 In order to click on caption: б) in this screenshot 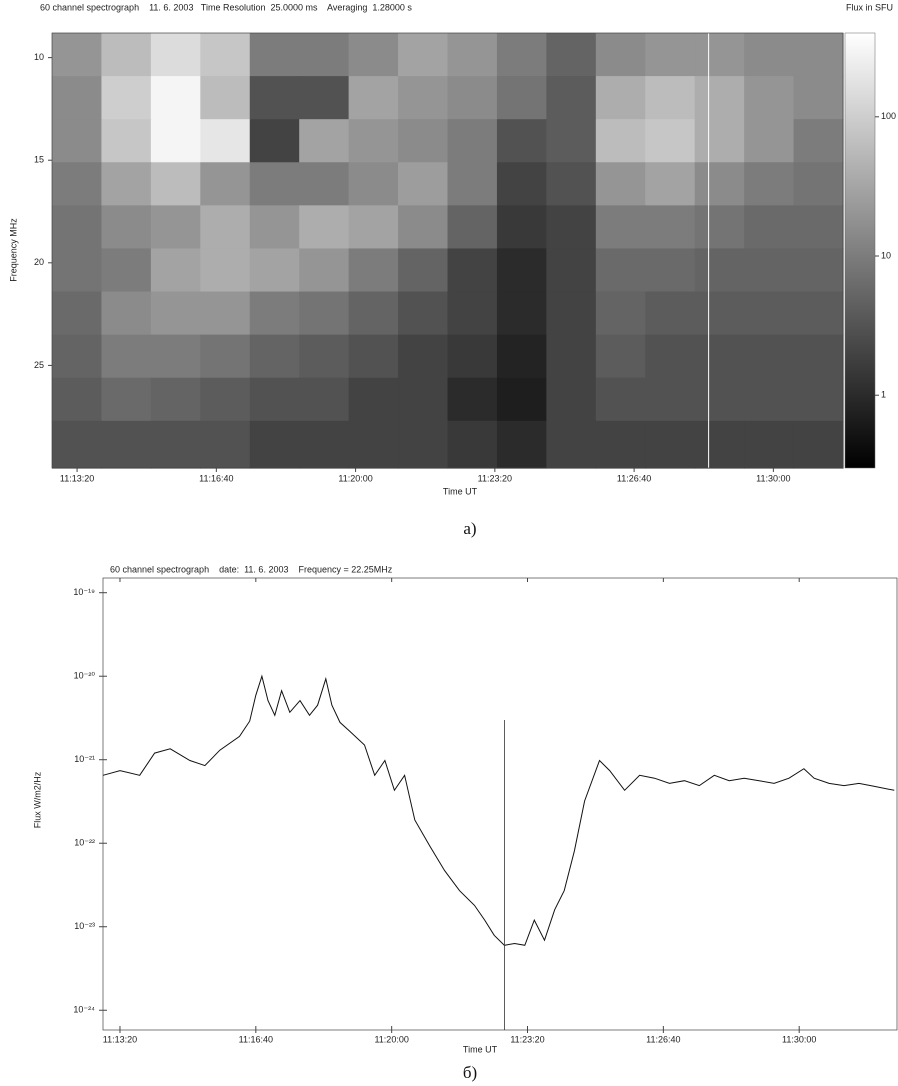, I will do `click(470, 1072)`.